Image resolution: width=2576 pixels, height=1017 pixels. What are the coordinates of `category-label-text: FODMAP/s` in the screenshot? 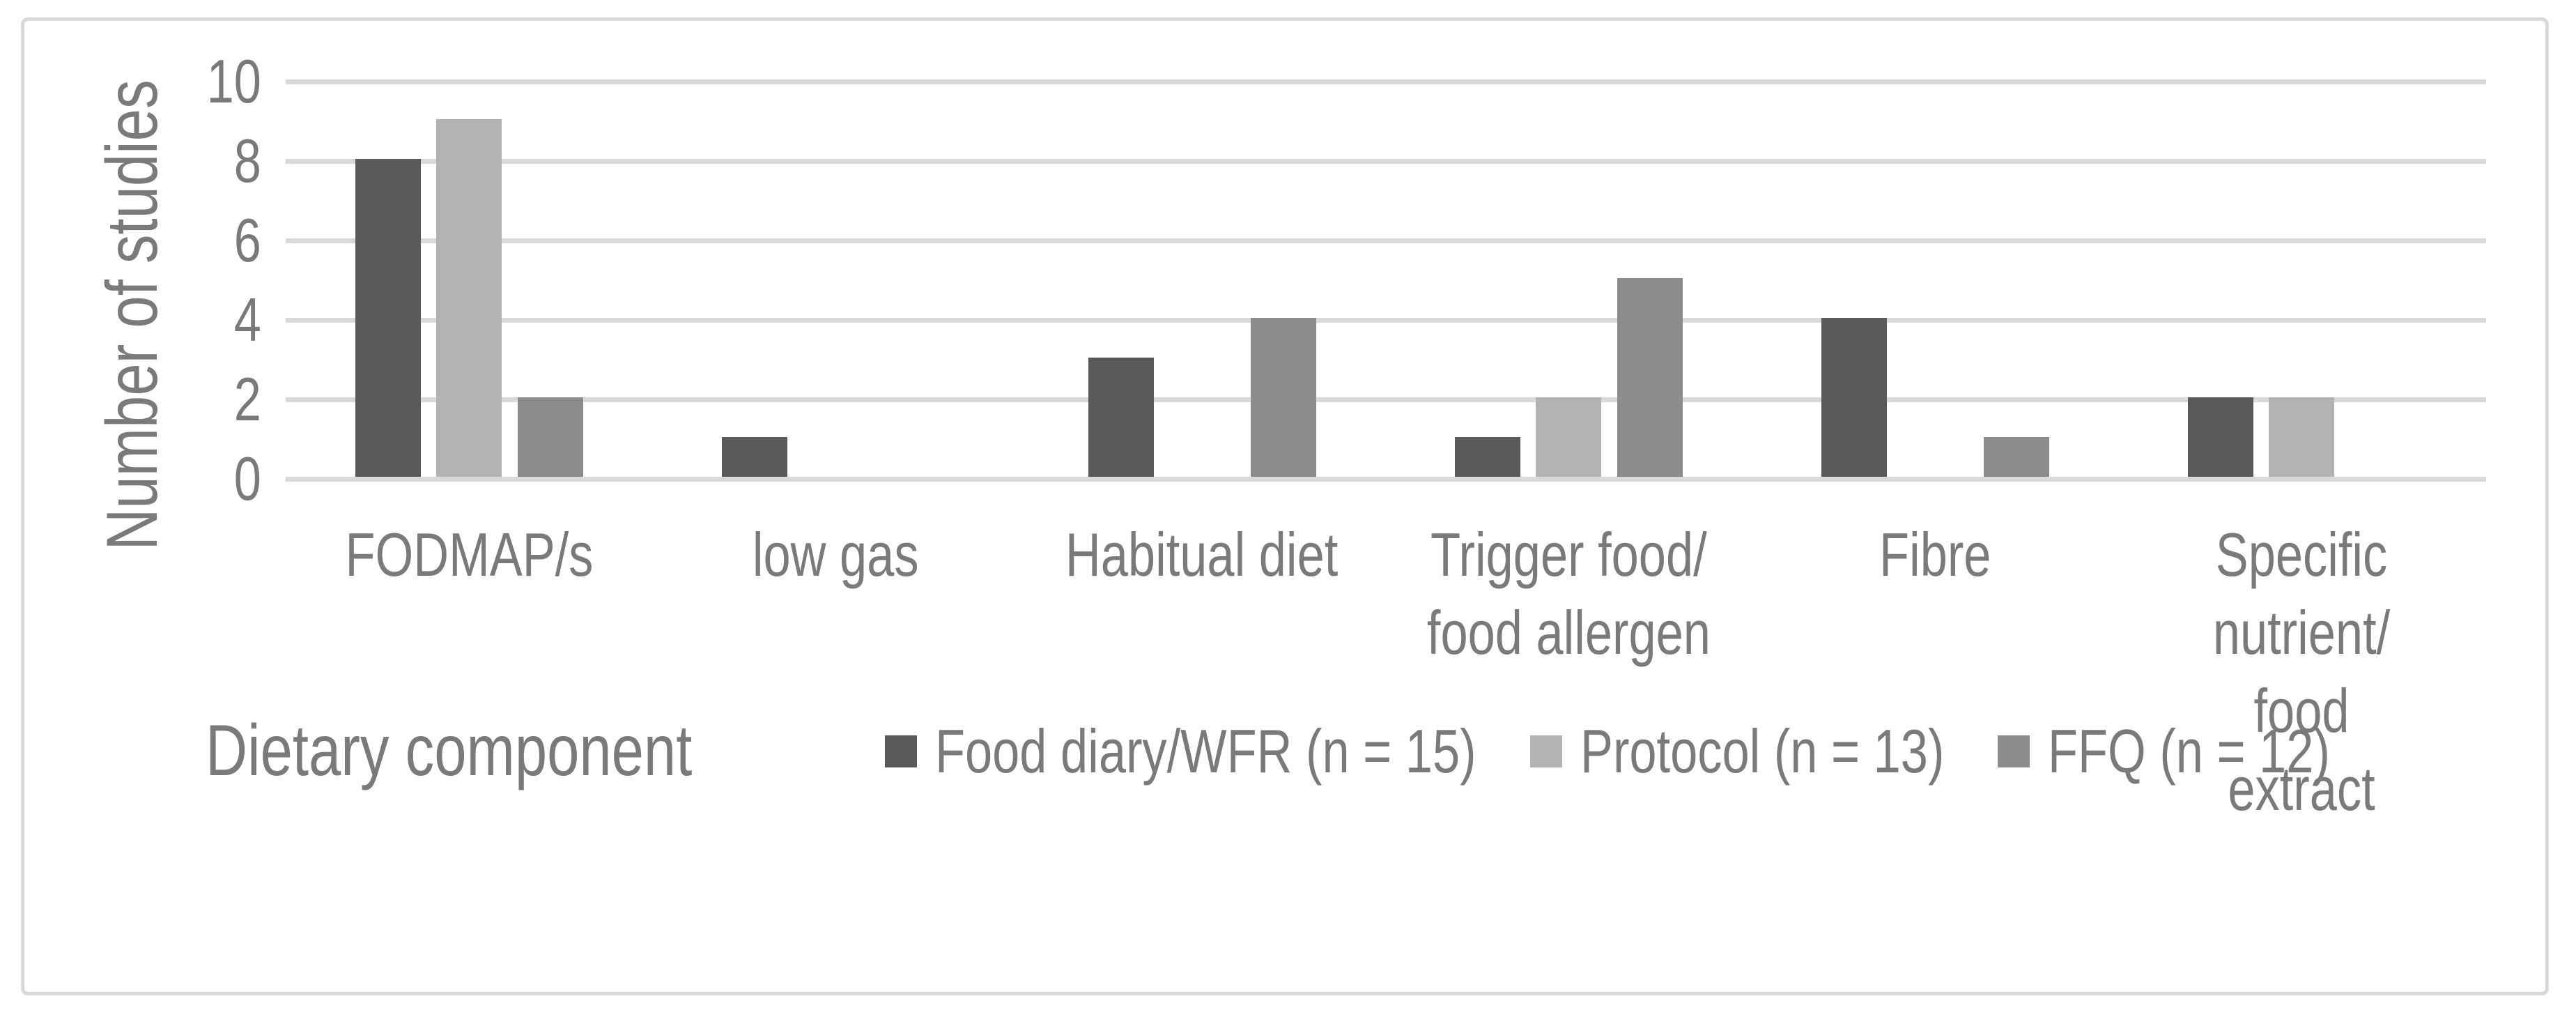 It's located at (469, 554).